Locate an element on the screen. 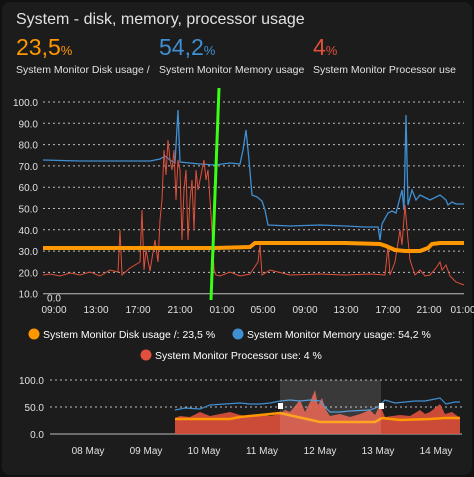 This screenshot has height=477, width=474. y-tick: 90.0 is located at coordinates (29, 124).